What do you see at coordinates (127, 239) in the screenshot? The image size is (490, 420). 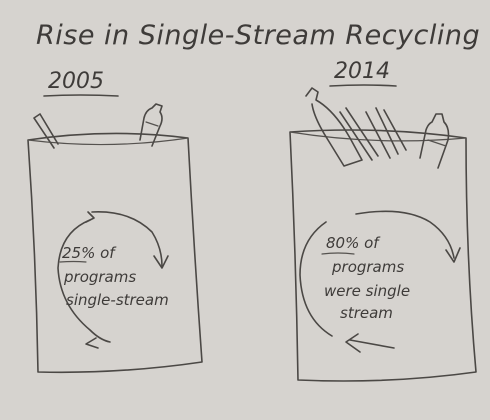 I see `cycle-arrow-top-2005` at bounding box center [127, 239].